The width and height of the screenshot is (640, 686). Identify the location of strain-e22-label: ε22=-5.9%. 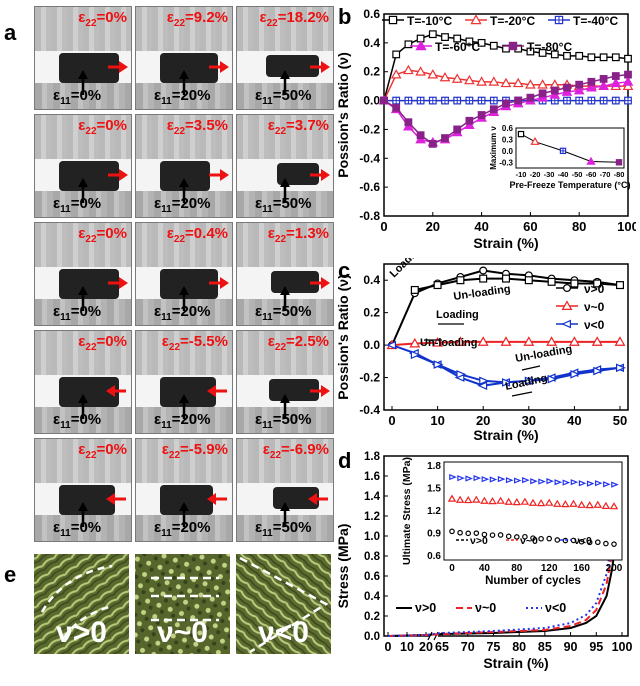
(194, 451).